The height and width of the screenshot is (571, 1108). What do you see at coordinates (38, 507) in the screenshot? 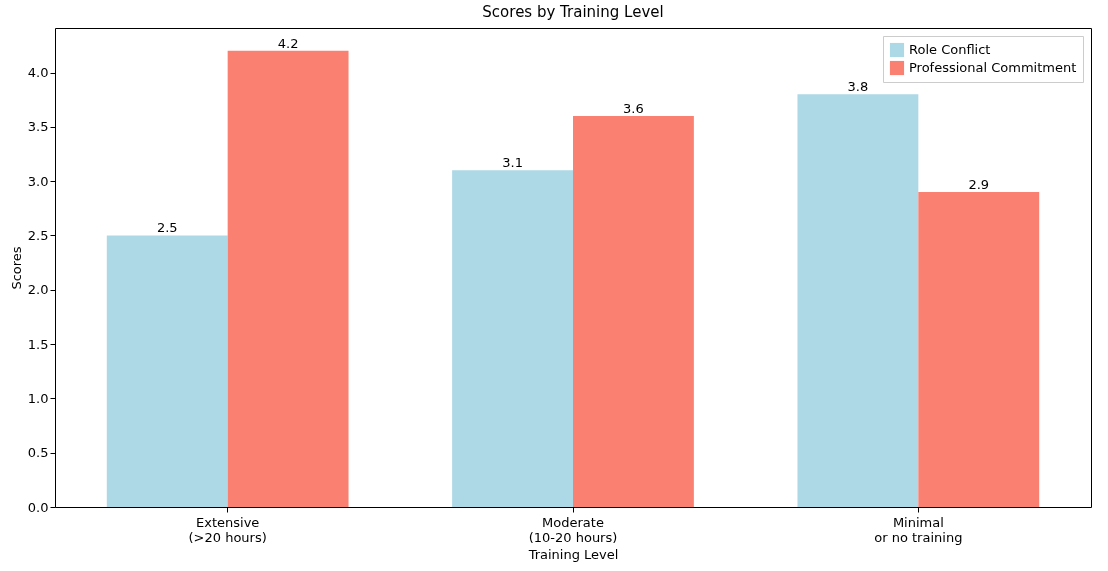
I see `y-tick-label: 0.0` at bounding box center [38, 507].